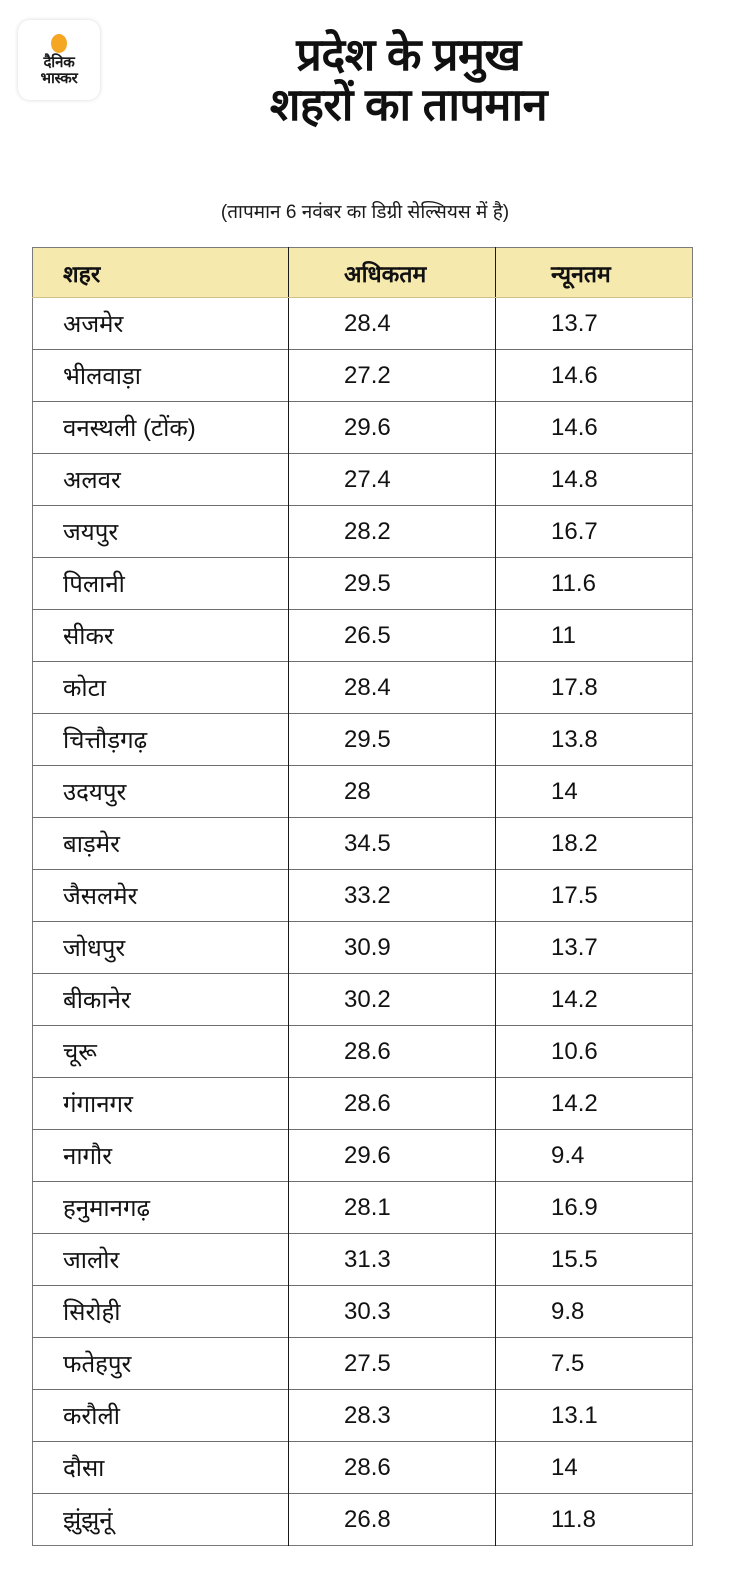 Image resolution: width=730 pixels, height=1586 pixels. I want to click on table-row: नागौर 29.6 9.4, so click(362, 1155).